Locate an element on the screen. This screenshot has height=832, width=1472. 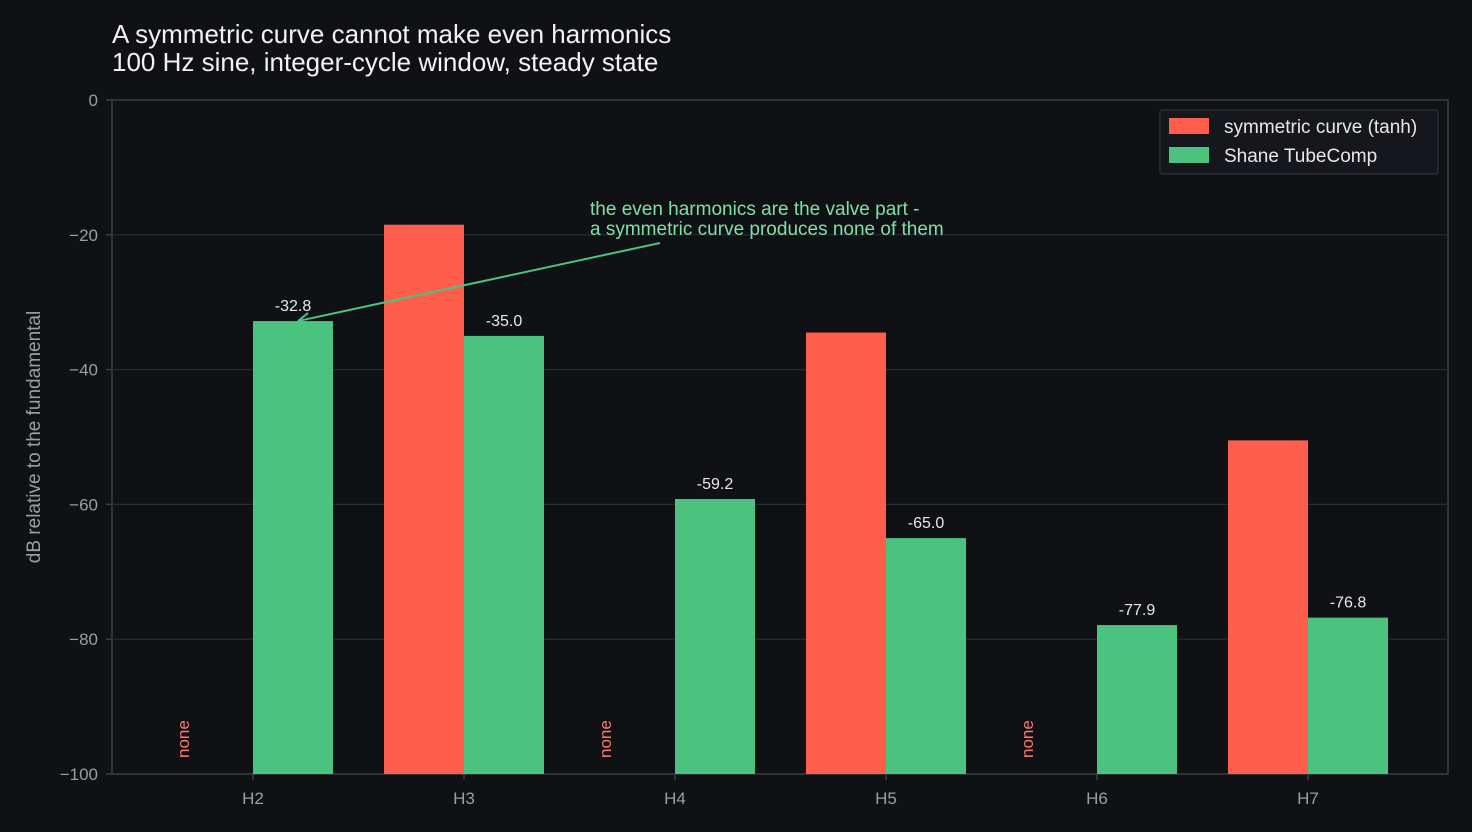
legend-label: Shane TubeComp is located at coordinates (1300, 156).